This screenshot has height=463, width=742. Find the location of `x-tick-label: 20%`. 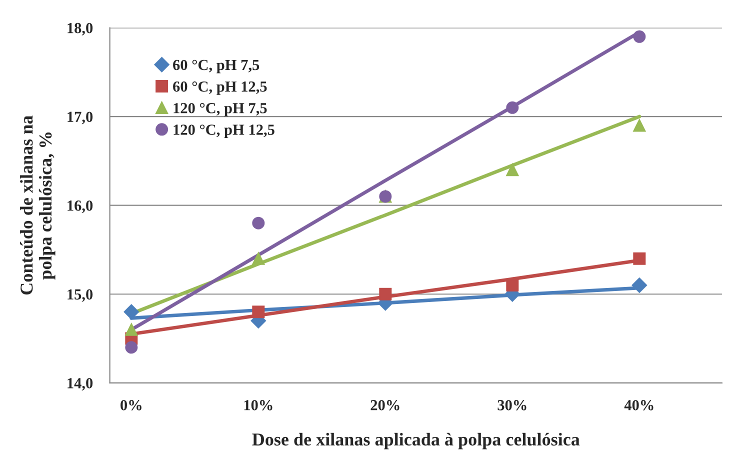

x-tick-label: 20% is located at coordinates (385, 405).